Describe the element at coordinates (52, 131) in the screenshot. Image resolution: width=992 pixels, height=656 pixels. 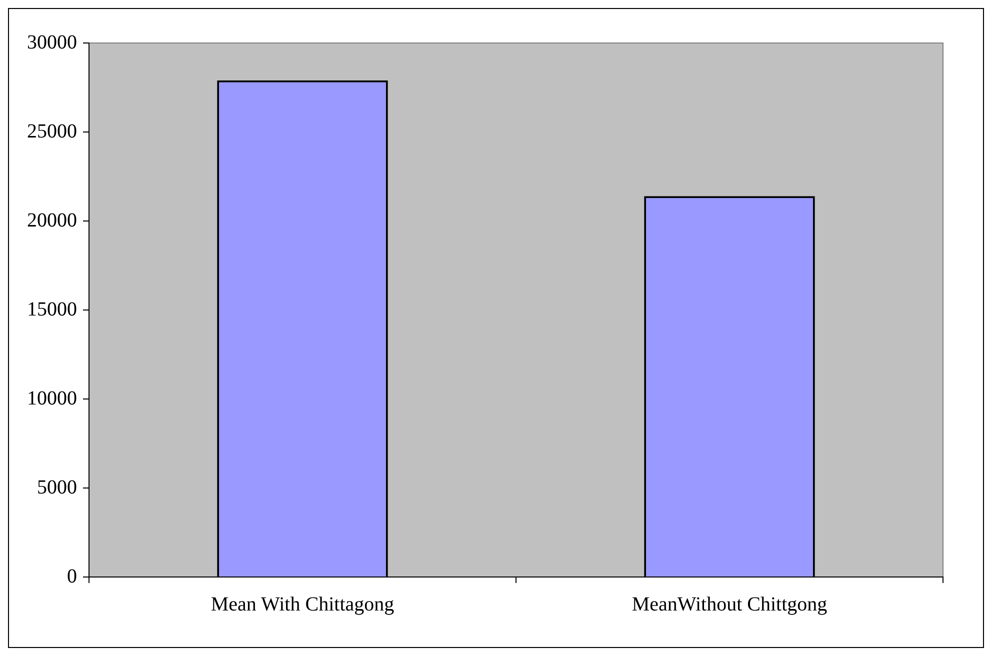
I see `y-tick-label: 25000` at that location.